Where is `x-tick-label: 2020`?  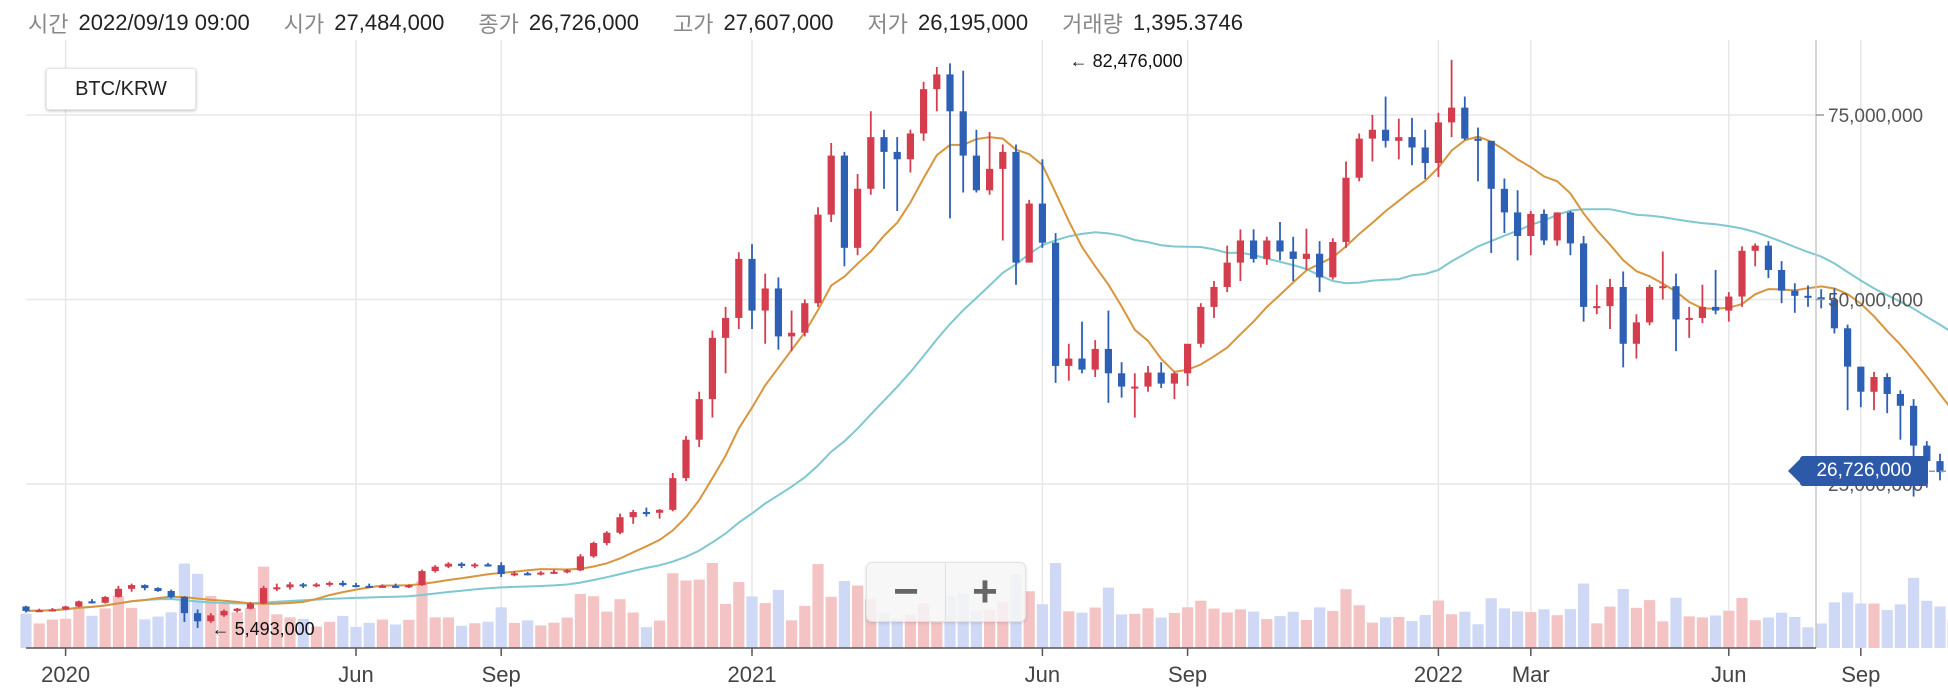
x-tick-label: 2020 is located at coordinates (65, 674).